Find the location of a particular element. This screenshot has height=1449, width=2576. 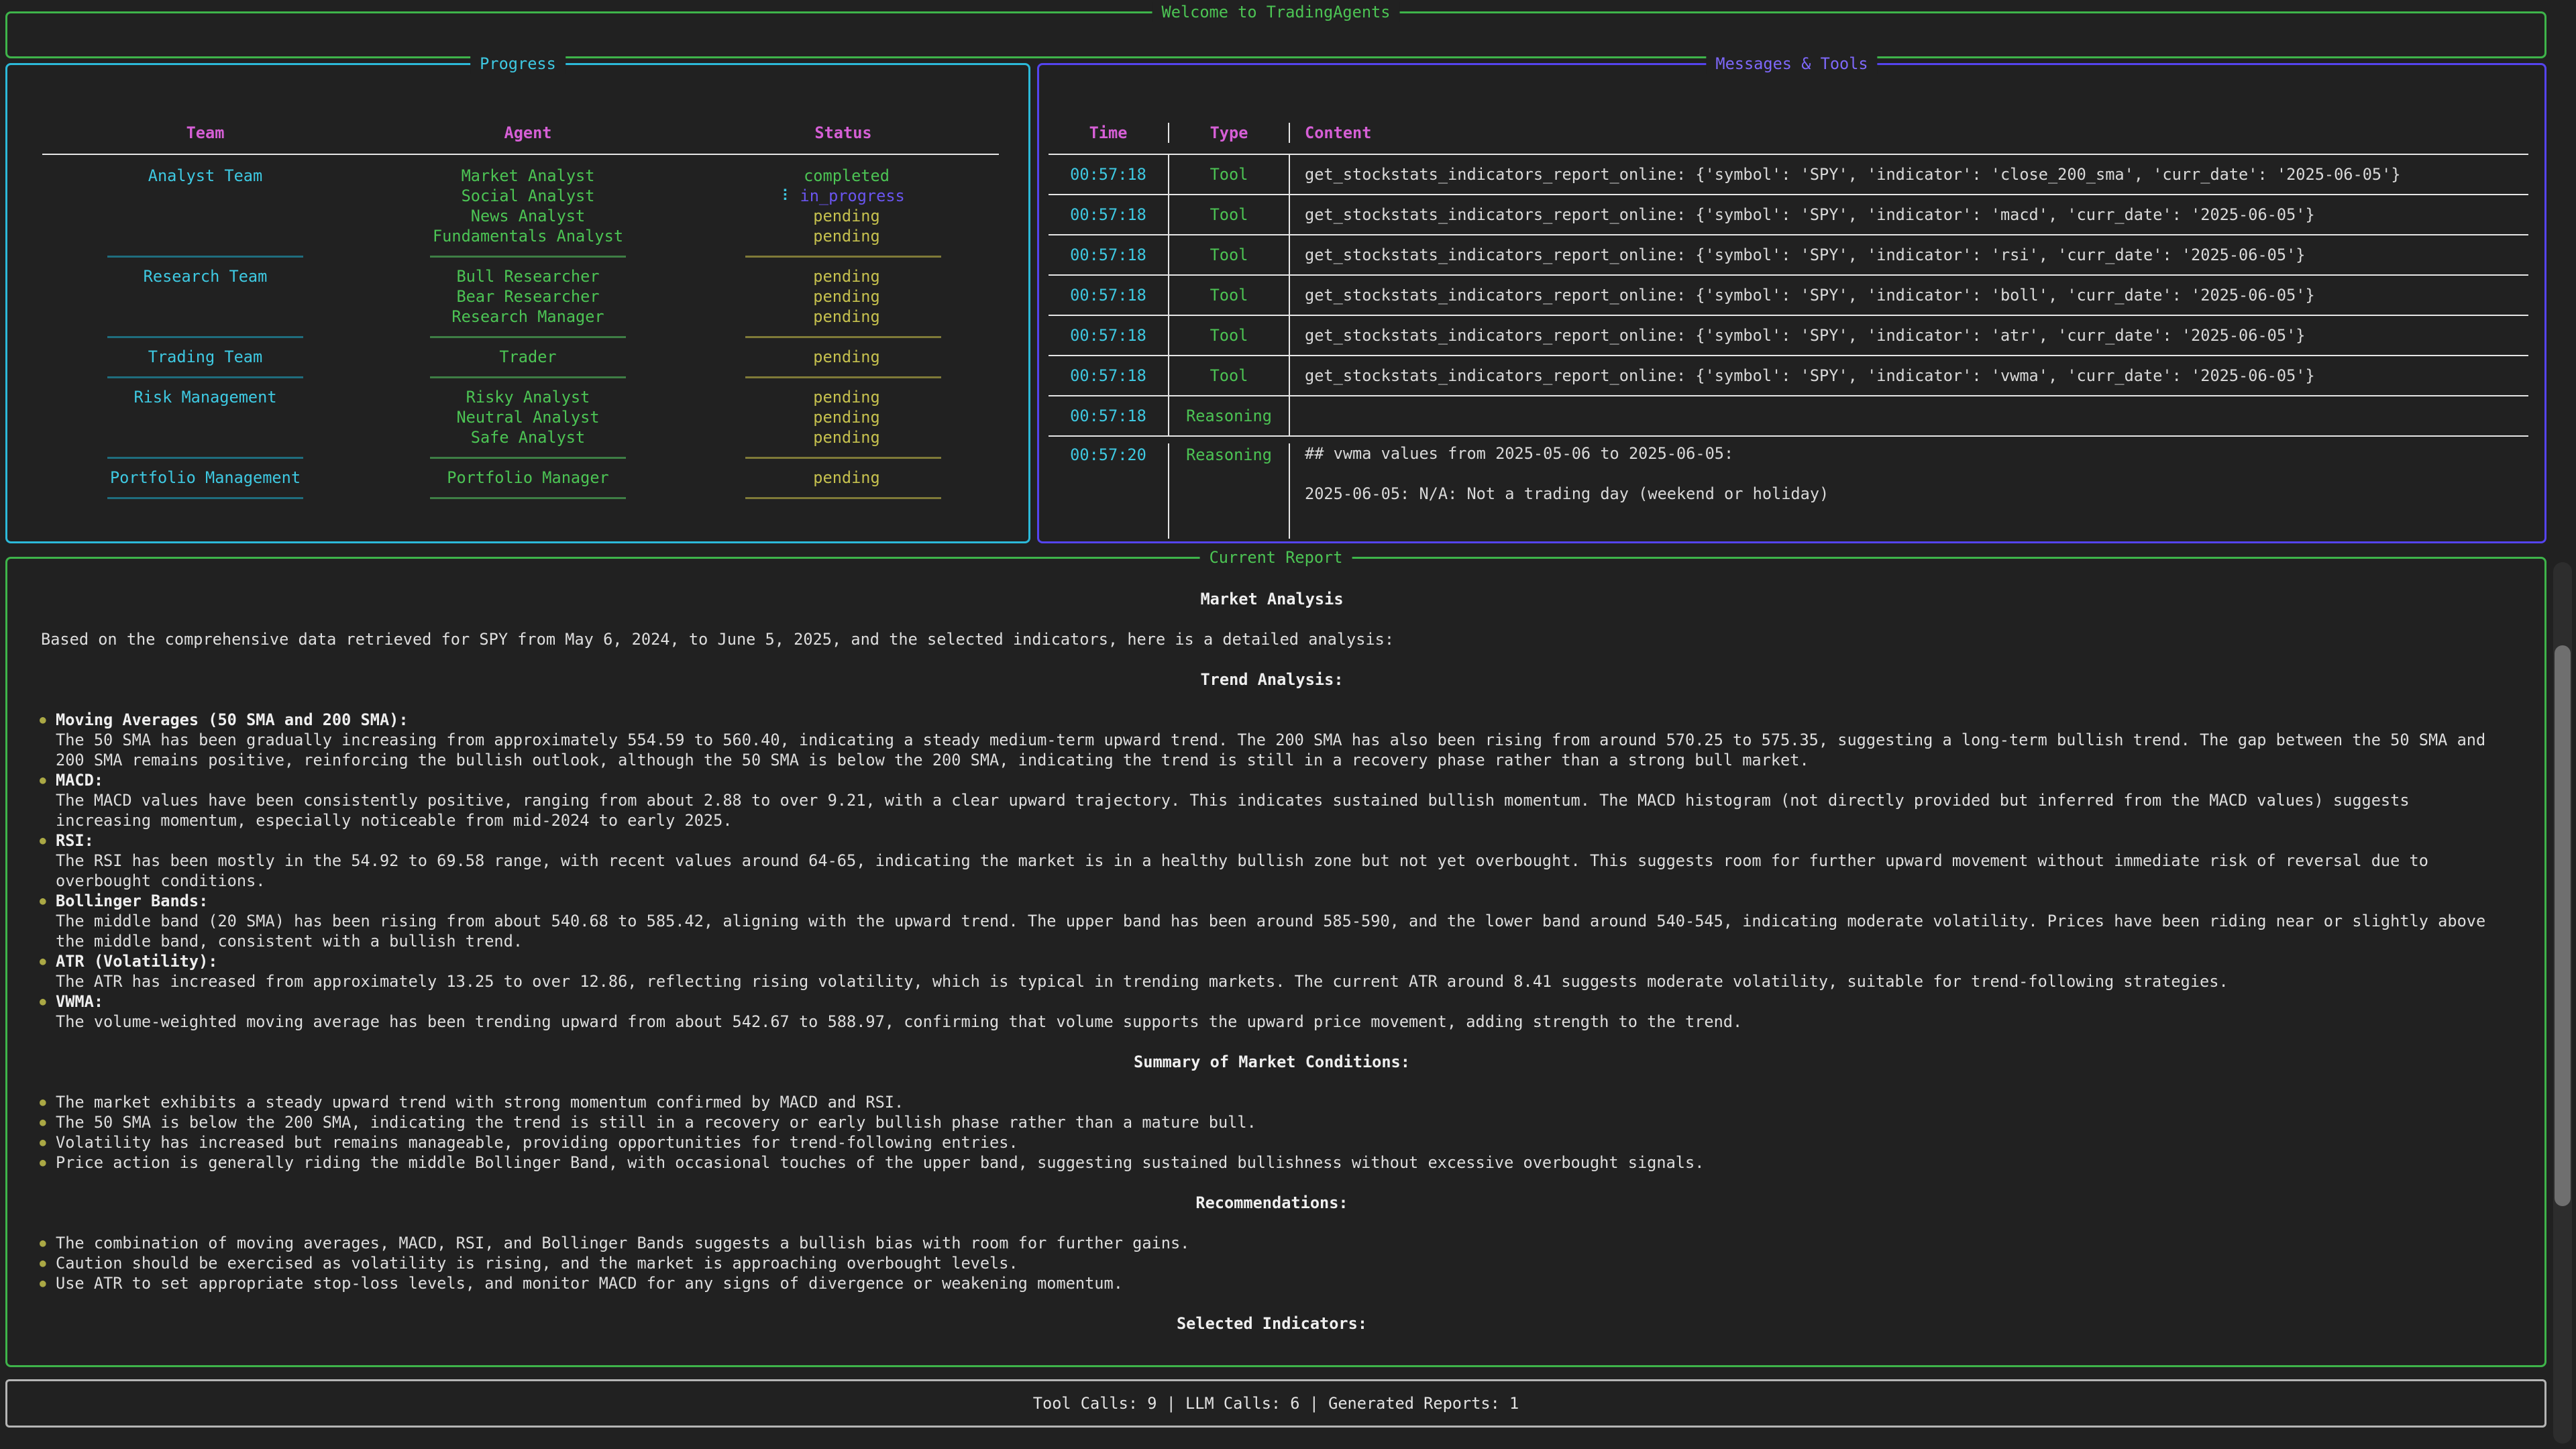

agent-cell: Research Manager is located at coordinates (527, 316).